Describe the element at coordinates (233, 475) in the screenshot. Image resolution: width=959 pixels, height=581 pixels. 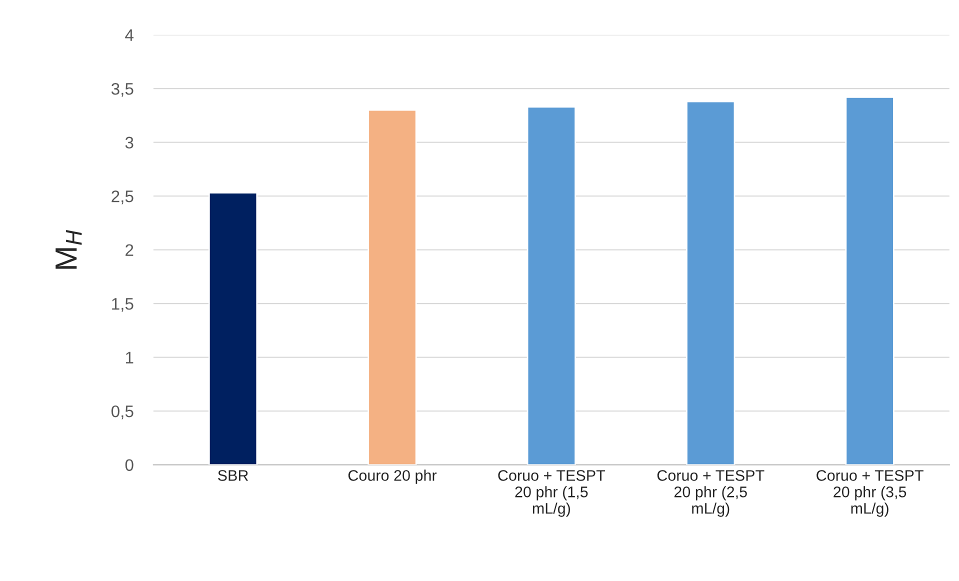
I see `x-tick-label: SBR` at that location.